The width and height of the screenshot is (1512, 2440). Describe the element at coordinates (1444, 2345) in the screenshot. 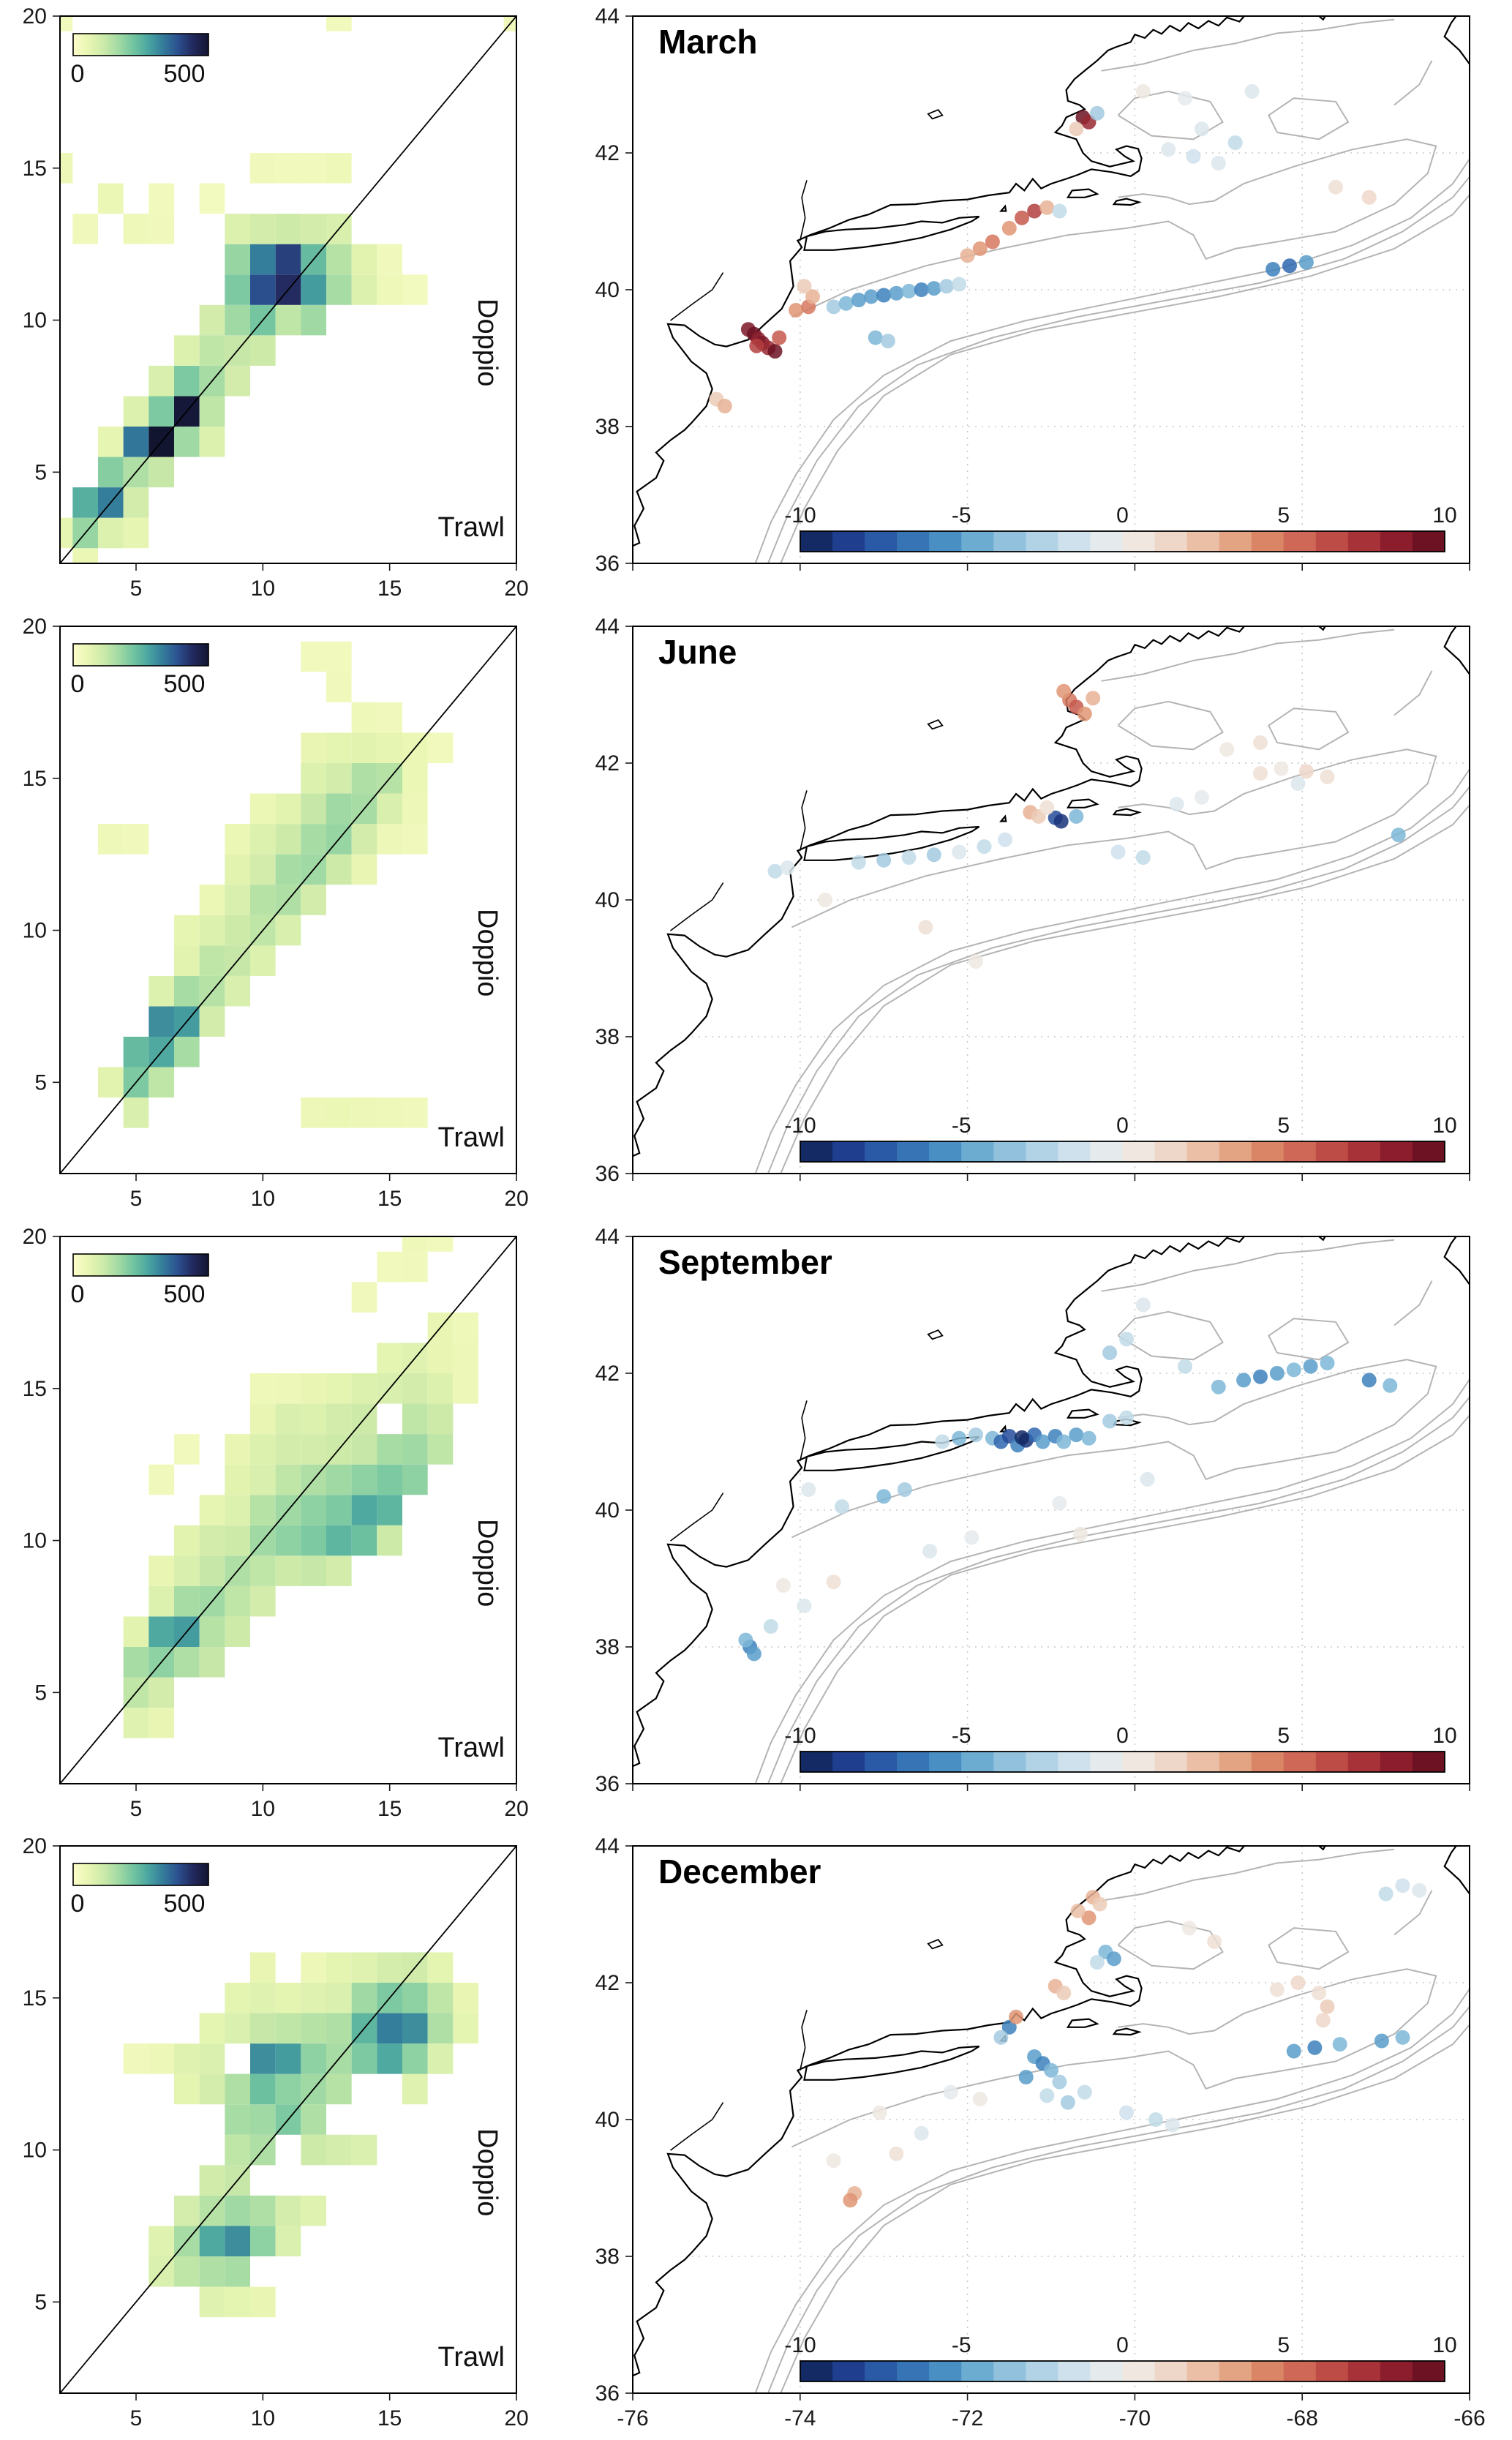

I see `colorbar-tick-label: 10` at that location.